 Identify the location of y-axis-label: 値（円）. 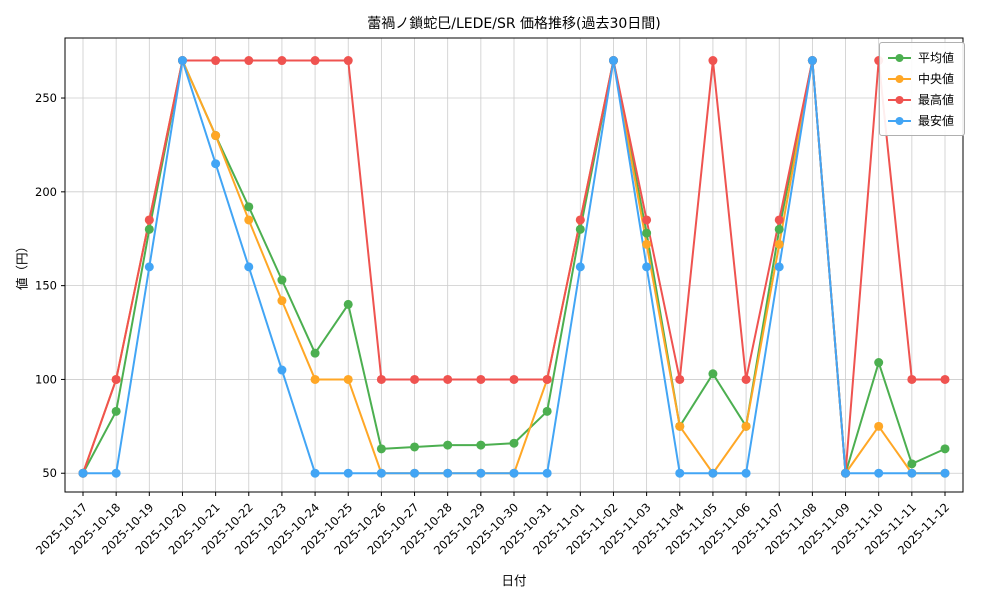
(22, 265).